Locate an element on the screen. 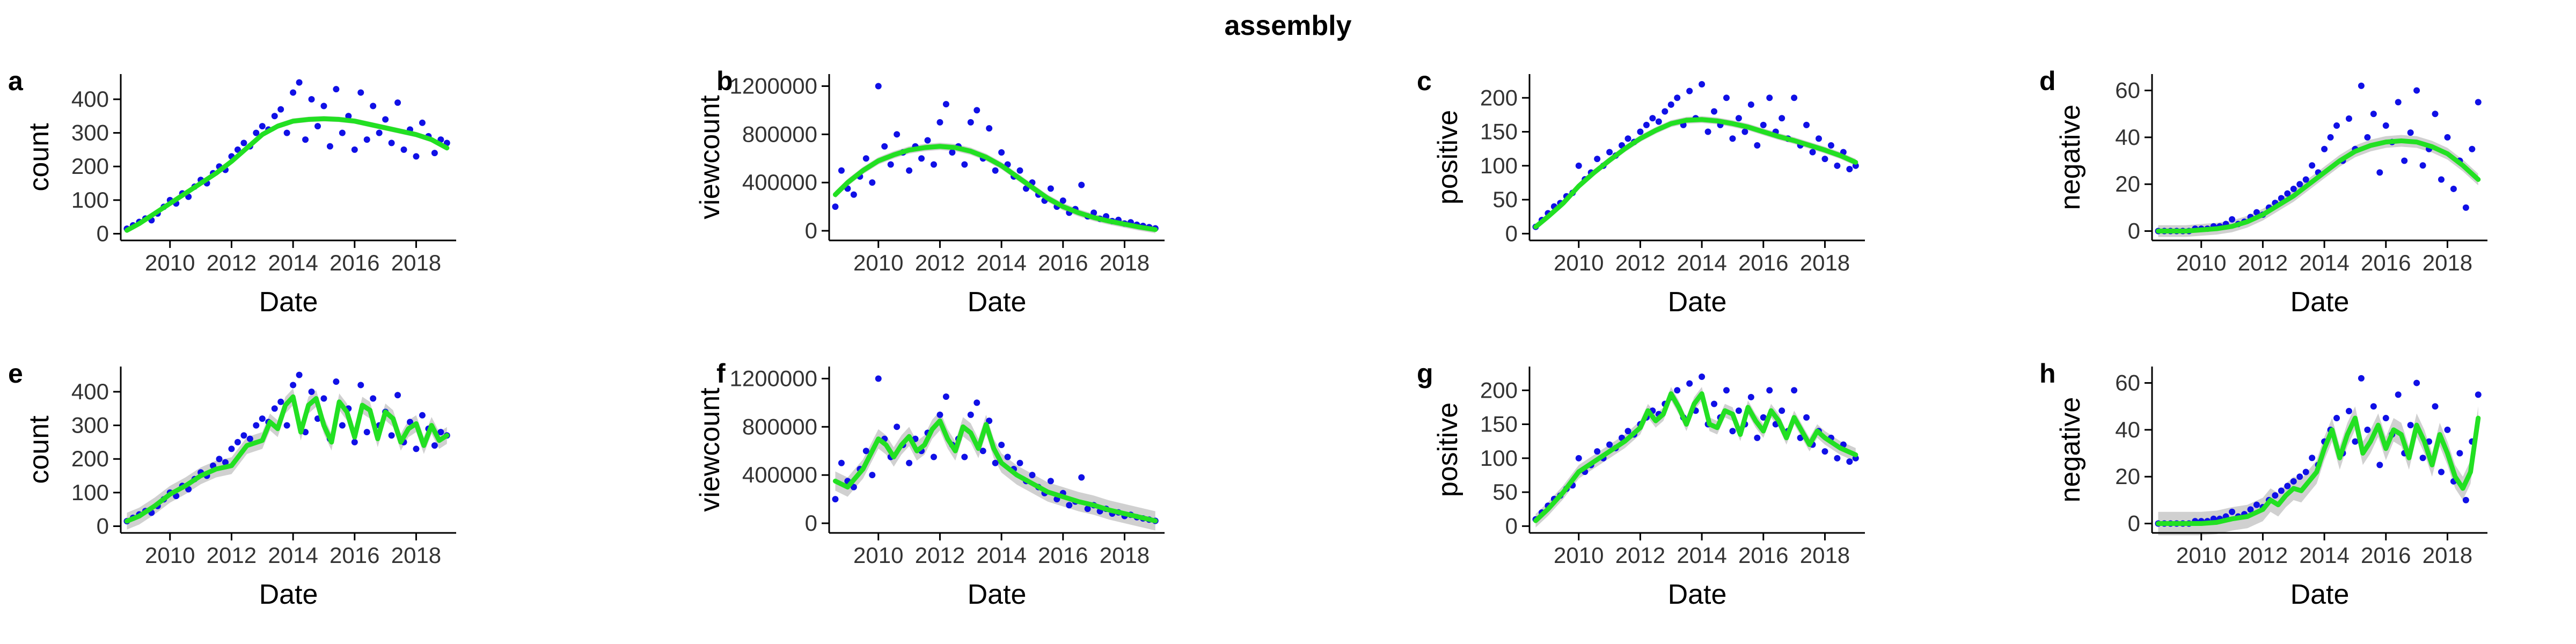  y-tick-label-c: 0 is located at coordinates (1511, 233).